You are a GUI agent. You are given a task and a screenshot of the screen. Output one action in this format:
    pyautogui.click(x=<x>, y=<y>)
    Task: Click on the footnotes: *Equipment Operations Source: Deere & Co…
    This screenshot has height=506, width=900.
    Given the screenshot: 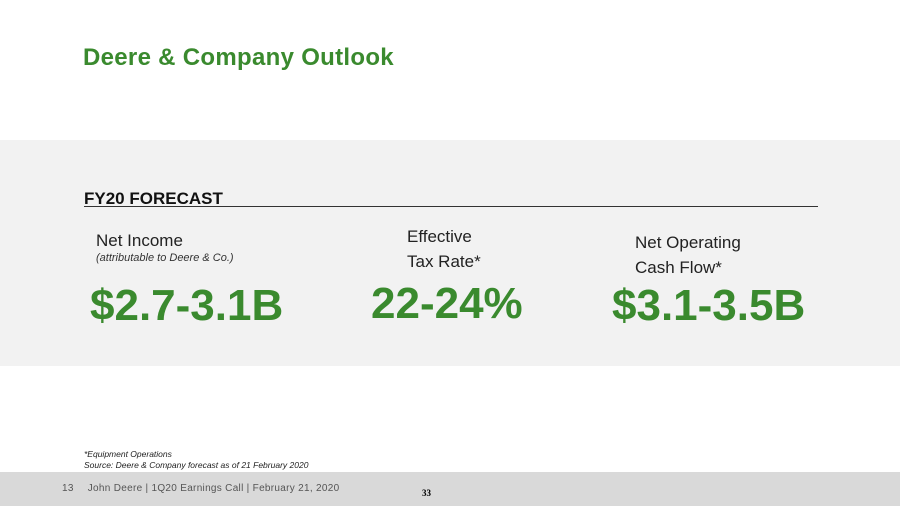 What is the action you would take?
    pyautogui.click(x=196, y=460)
    